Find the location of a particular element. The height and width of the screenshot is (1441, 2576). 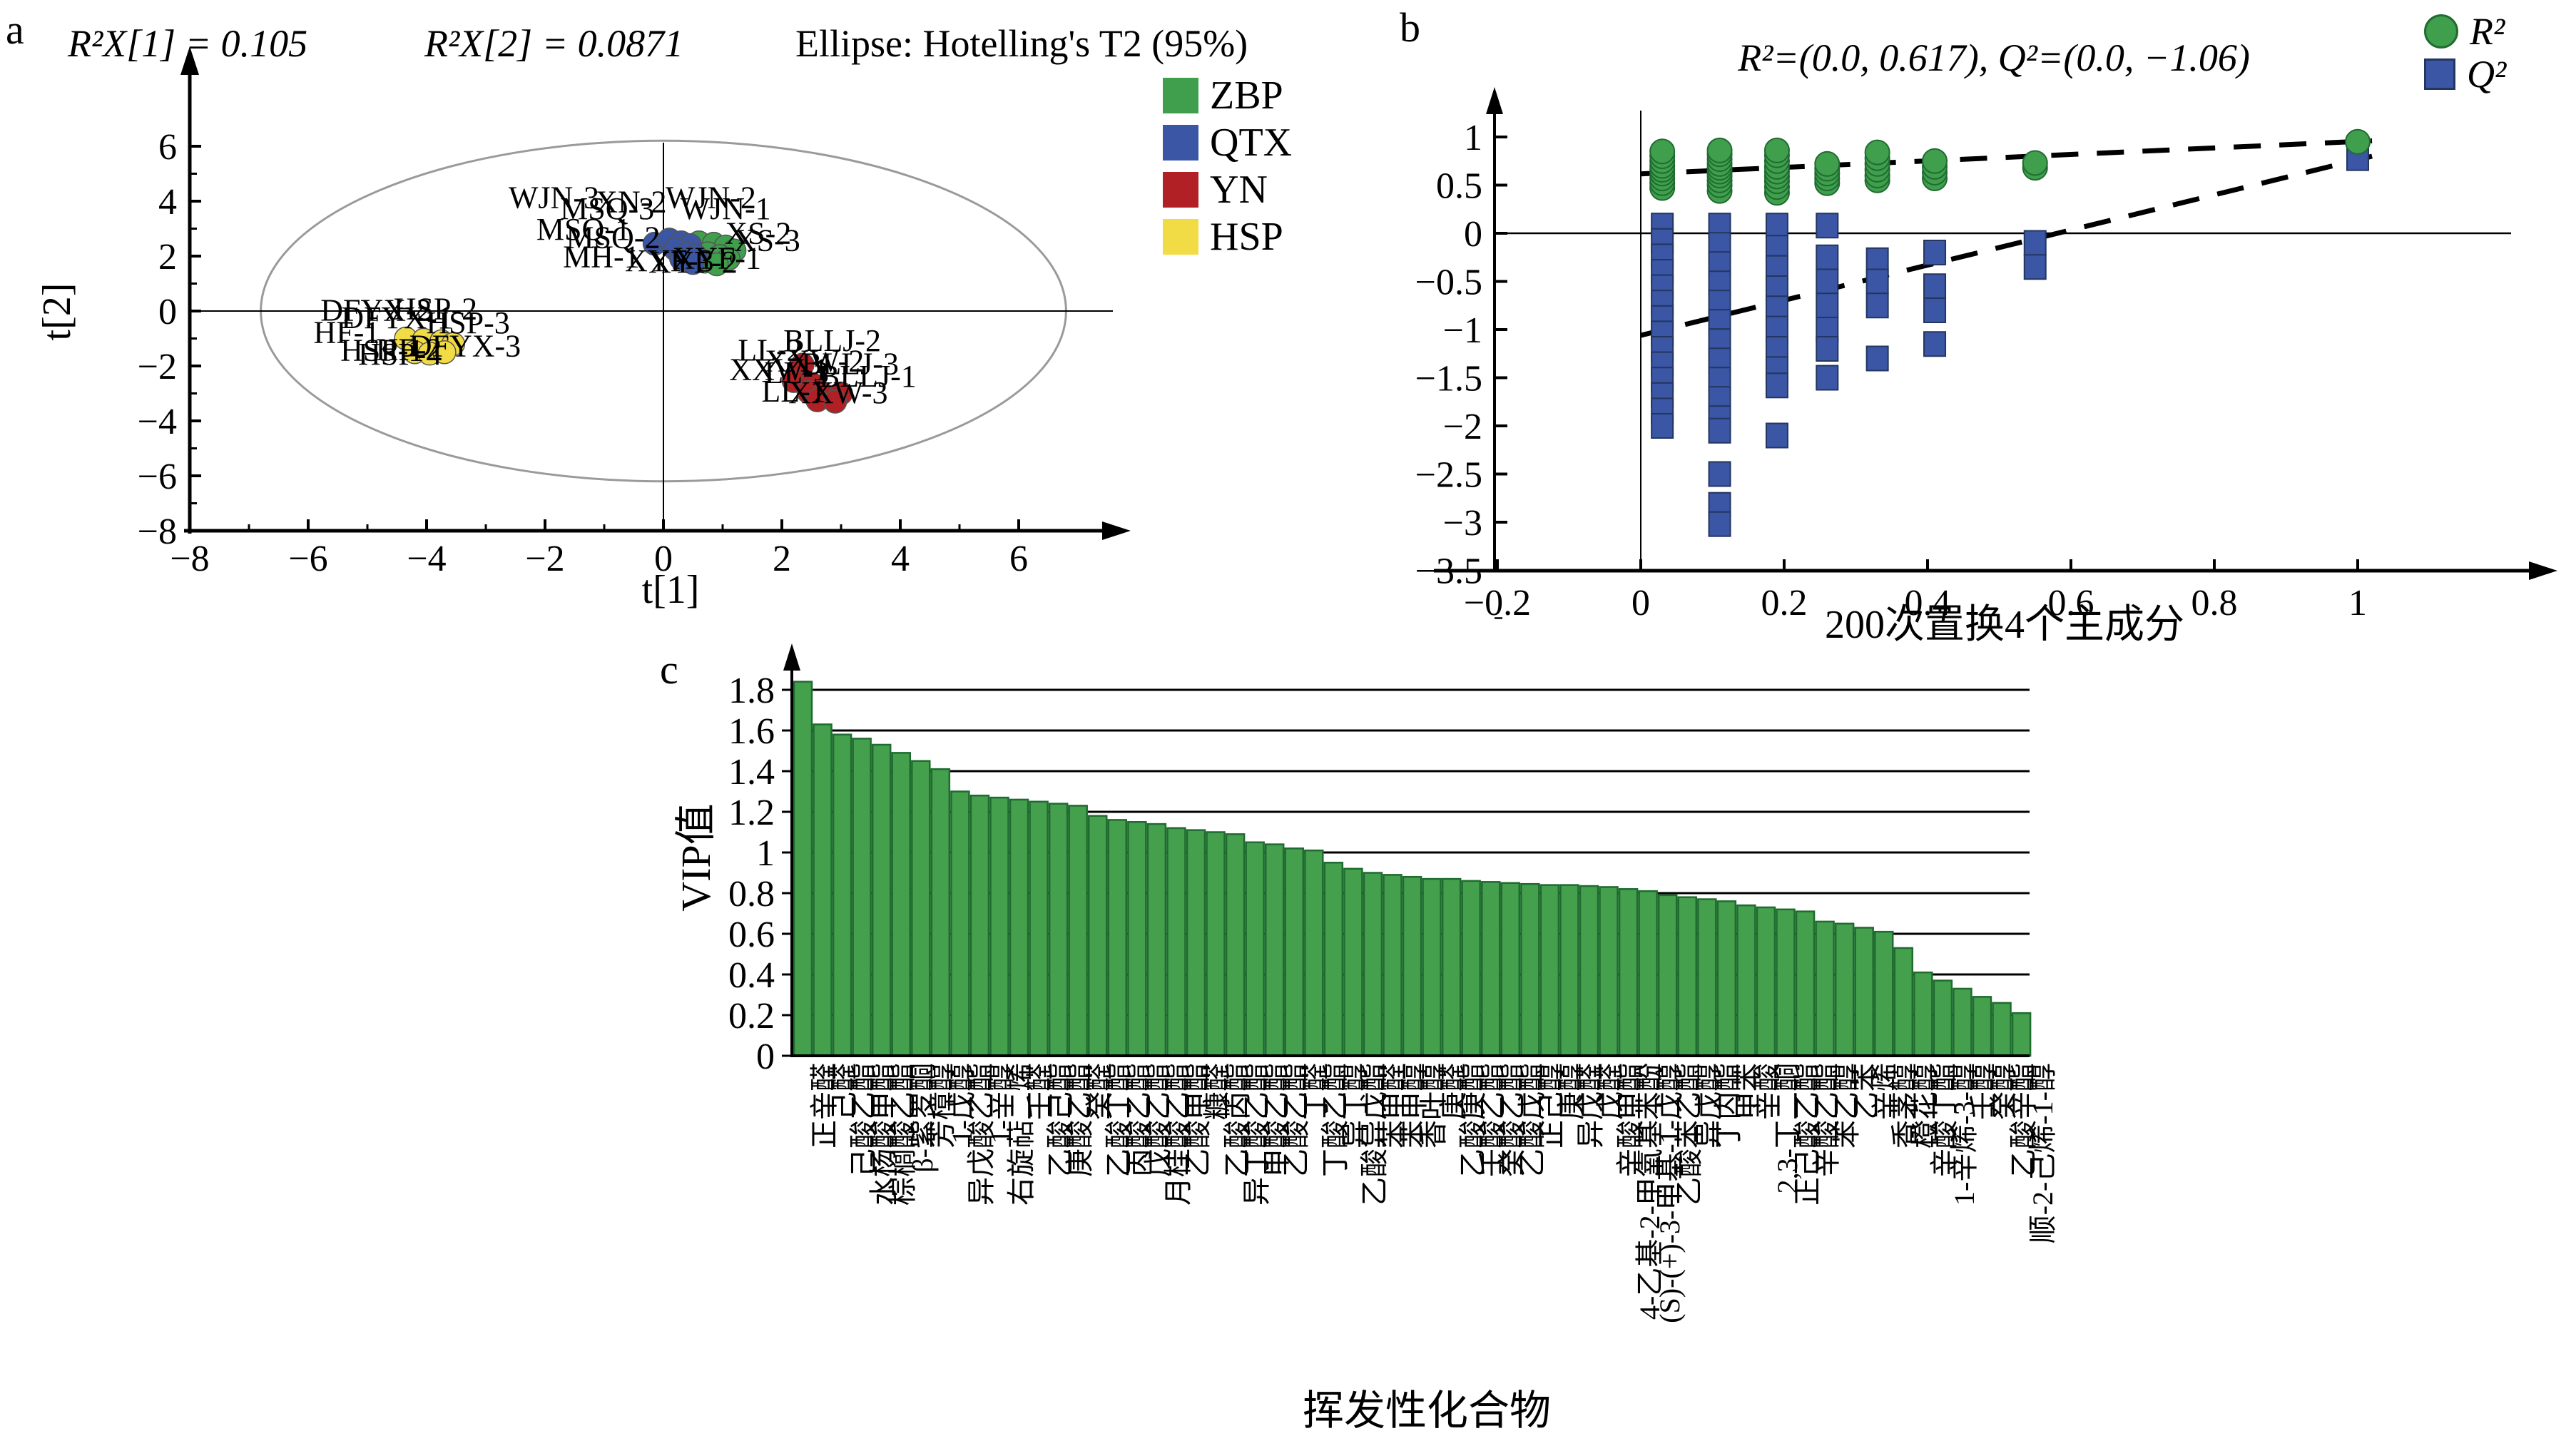

y-tick-label: 0.6 is located at coordinates (751, 935).